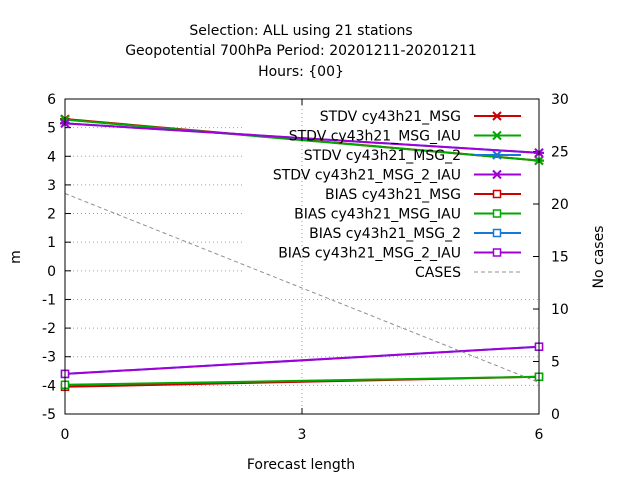  What do you see at coordinates (49, 415) in the screenshot?
I see `y-tick-label: -5` at bounding box center [49, 415].